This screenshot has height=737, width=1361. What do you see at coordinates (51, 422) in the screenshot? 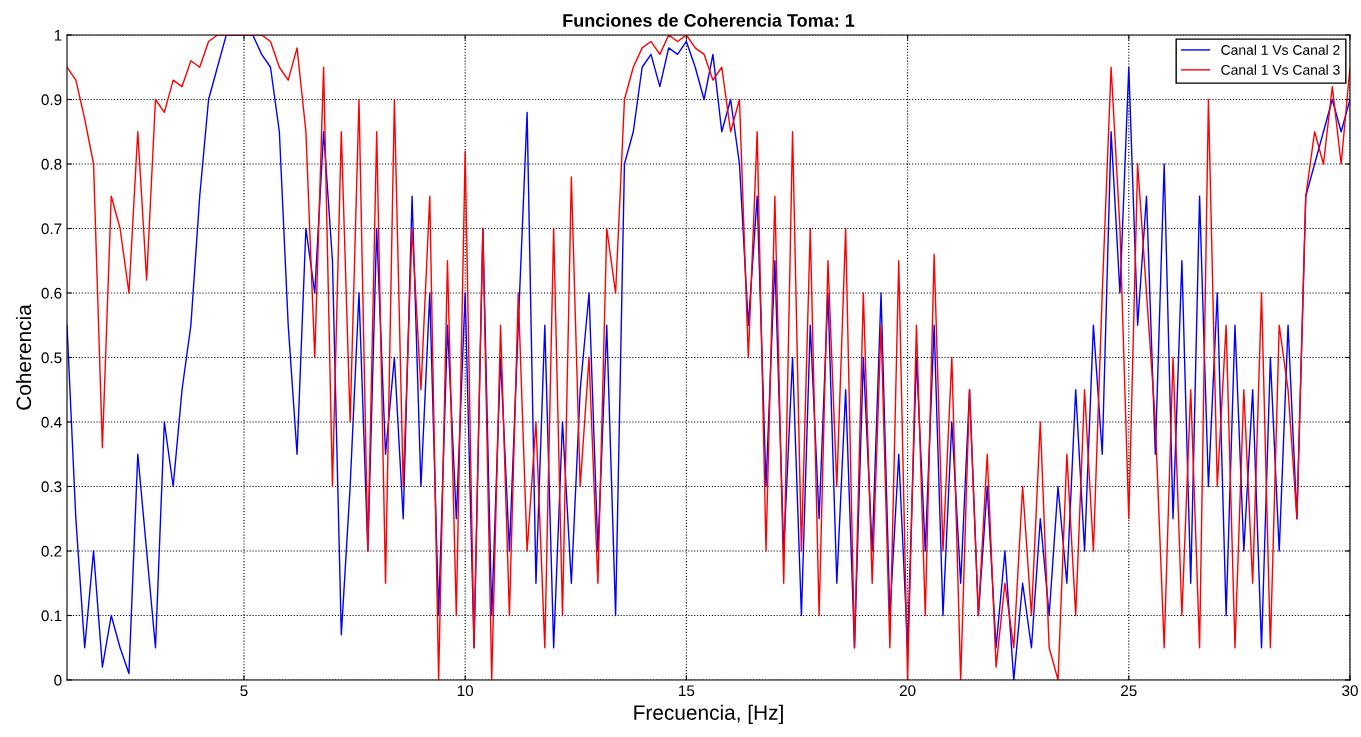
I see `y-tick-label: 0.4` at bounding box center [51, 422].